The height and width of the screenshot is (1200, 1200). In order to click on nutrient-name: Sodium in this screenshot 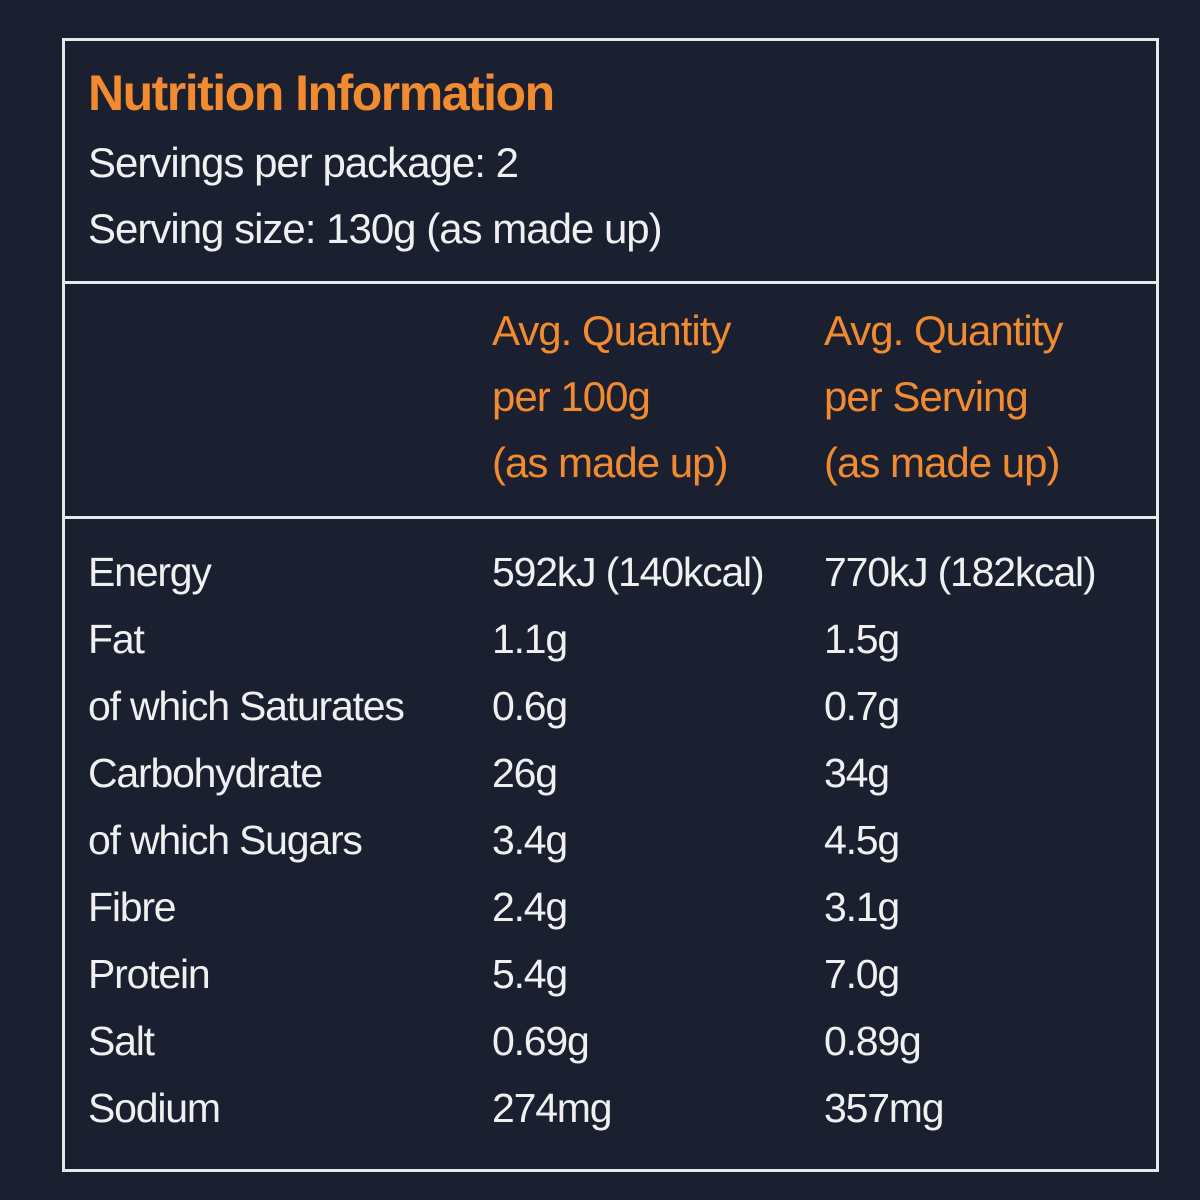, I will do `click(154, 1108)`.